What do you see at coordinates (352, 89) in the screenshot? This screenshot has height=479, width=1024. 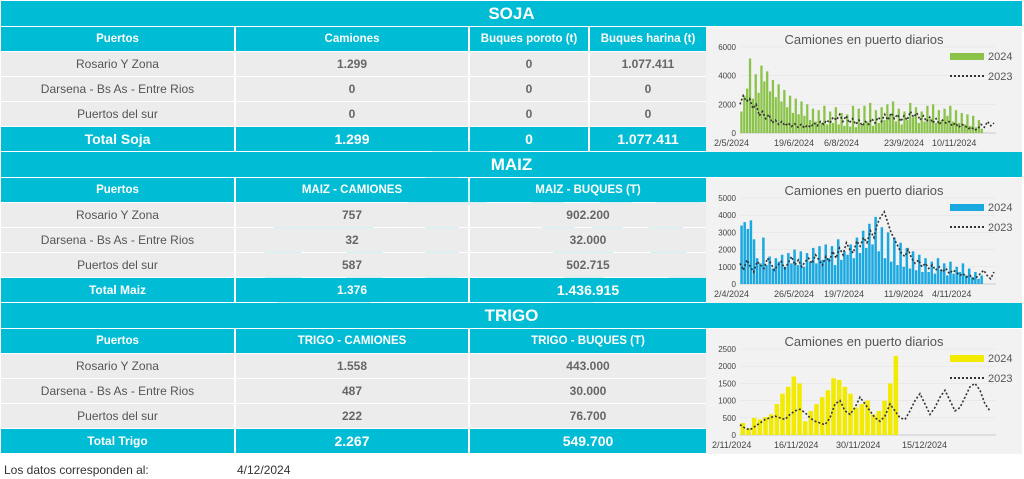 I see `camiones-value: 0` at bounding box center [352, 89].